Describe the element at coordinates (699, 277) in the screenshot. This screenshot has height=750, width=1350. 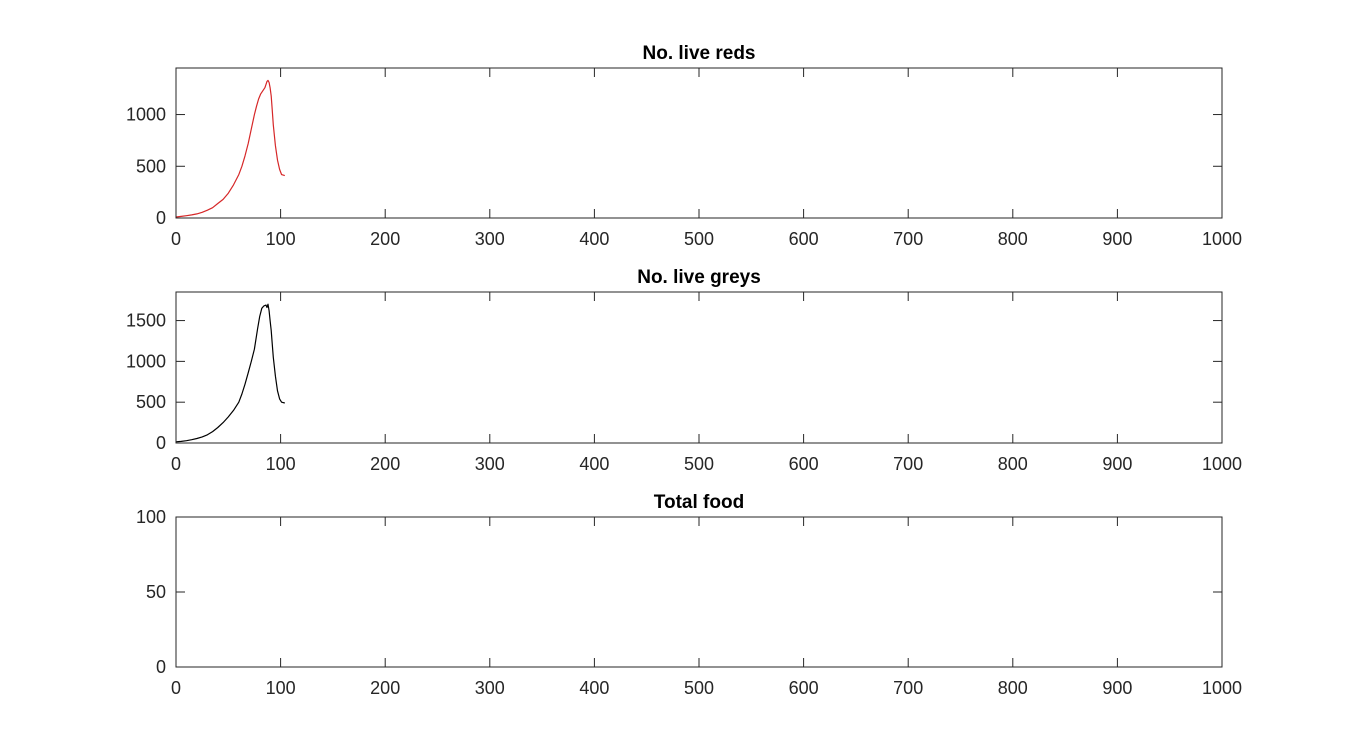
I see `chart-title: No. live greys` at that location.